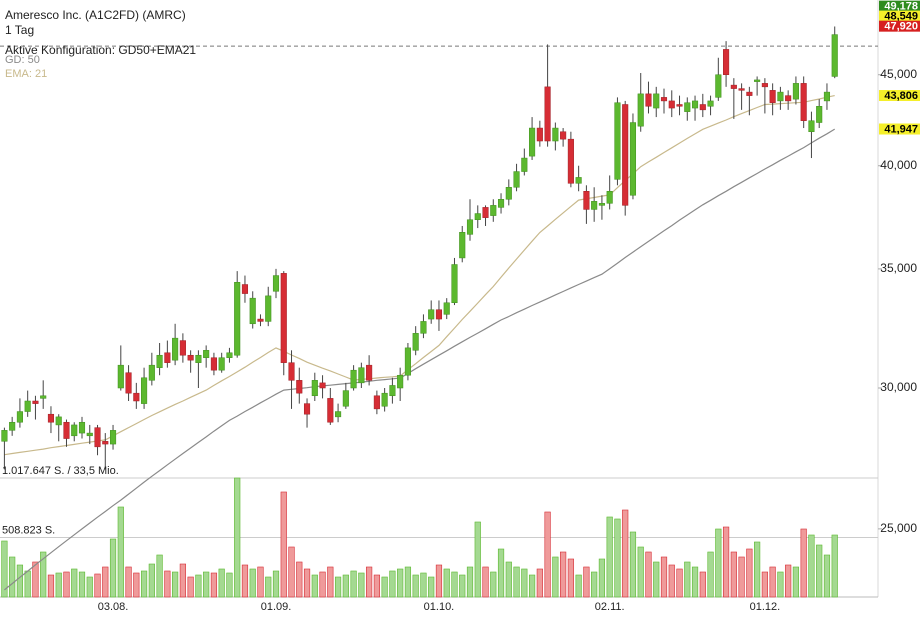  What do you see at coordinates (100, 50) in the screenshot?
I see `config-label: Aktive Konfiguration: GD50+EMA21` at bounding box center [100, 50].